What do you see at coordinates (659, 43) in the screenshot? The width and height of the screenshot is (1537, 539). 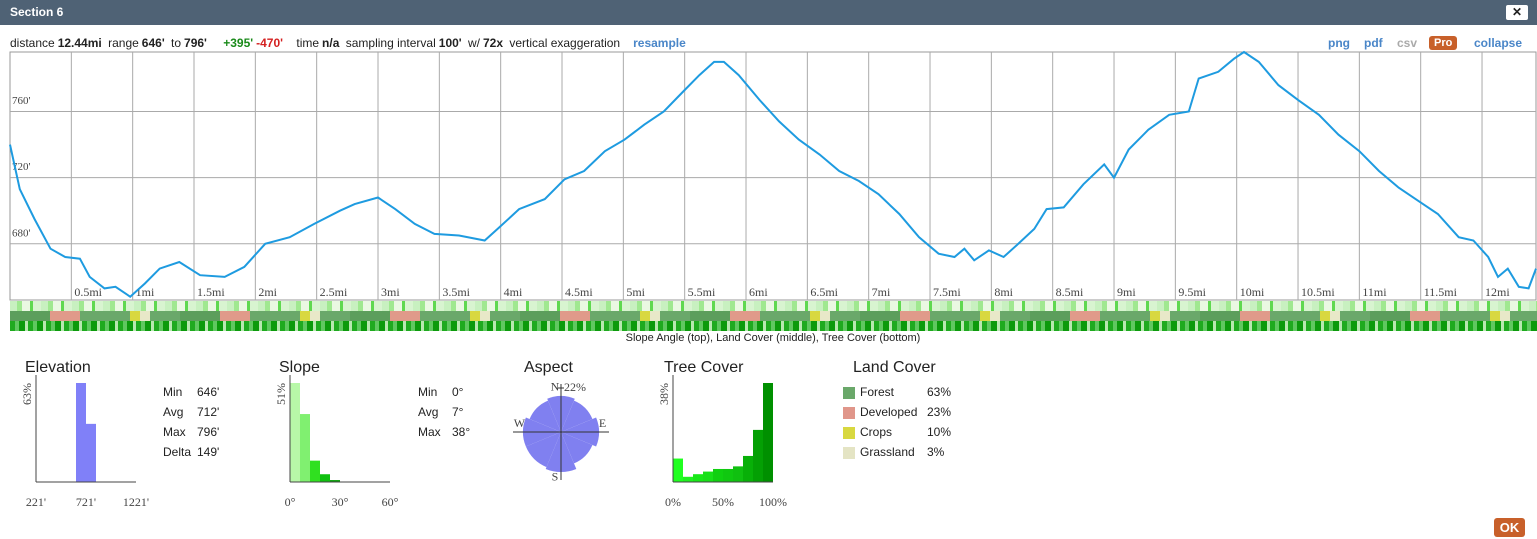 I see `resample-link: resample` at bounding box center [659, 43].